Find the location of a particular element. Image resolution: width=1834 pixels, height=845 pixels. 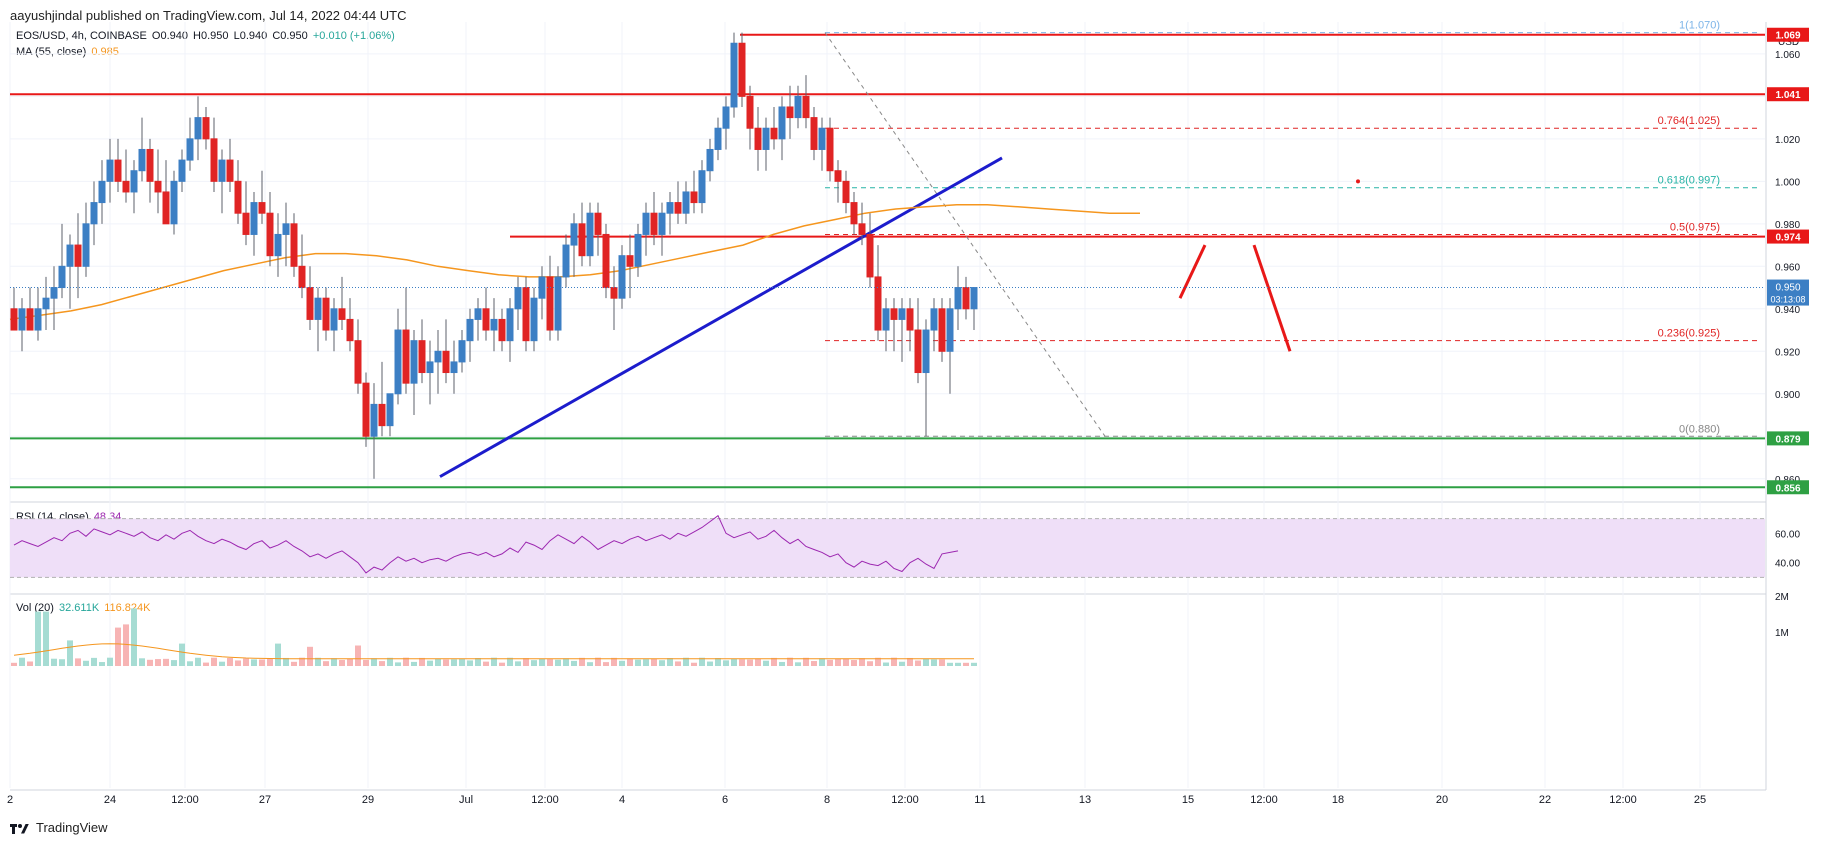

vol-legend: Vol (20) 32.611K 116.824K is located at coordinates (84, 608).